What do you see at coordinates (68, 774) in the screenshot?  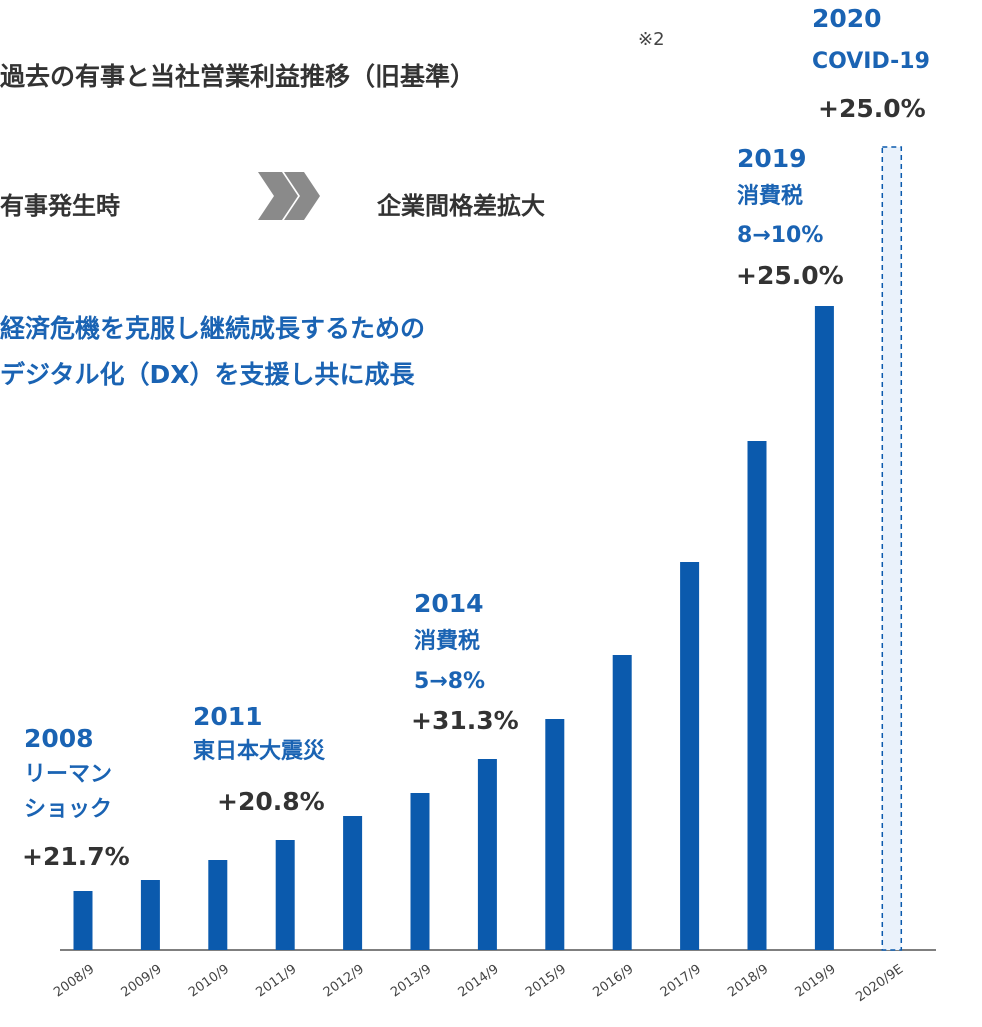 I see `event-label: リーマン` at bounding box center [68, 774].